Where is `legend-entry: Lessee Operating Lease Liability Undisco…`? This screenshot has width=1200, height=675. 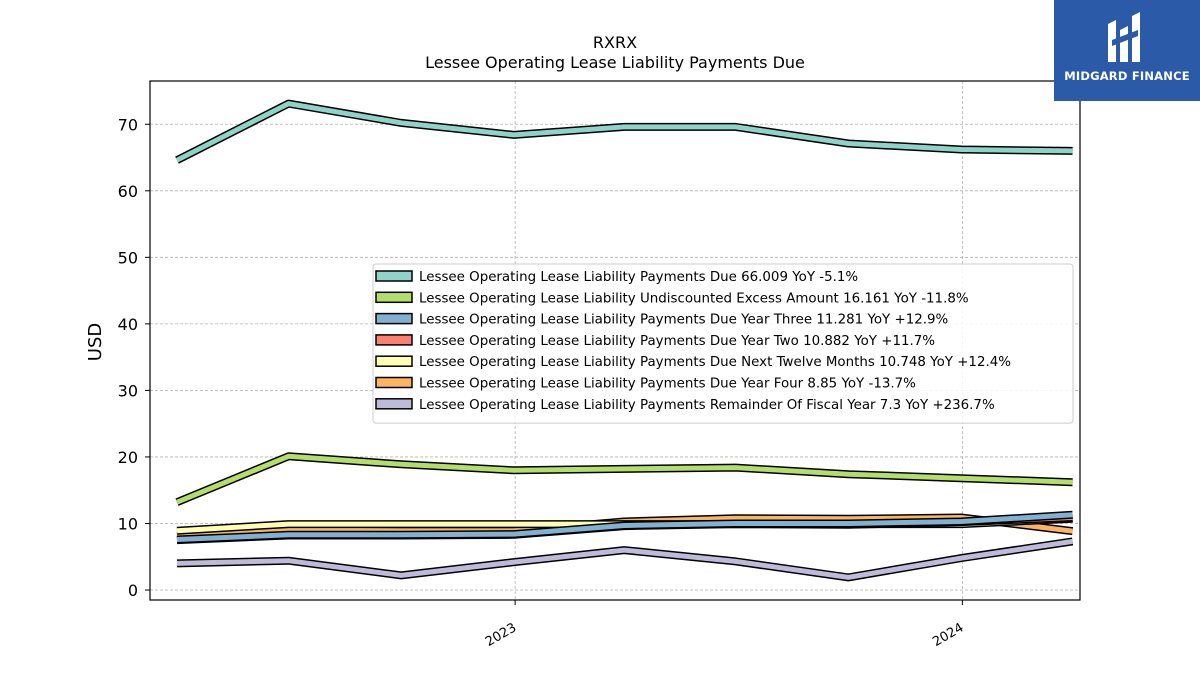
legend-entry: Lessee Operating Lease Liability Undisco… is located at coordinates (694, 298).